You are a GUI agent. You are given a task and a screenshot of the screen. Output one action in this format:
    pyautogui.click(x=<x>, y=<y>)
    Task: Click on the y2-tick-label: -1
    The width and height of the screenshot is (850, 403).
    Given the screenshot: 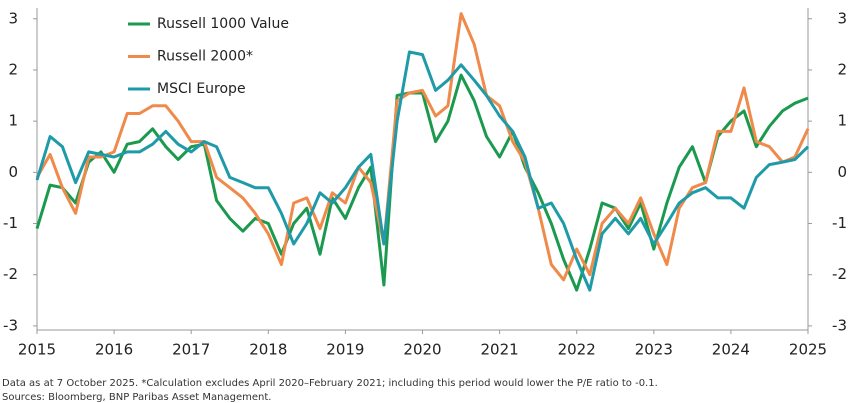 What is the action you would take?
    pyautogui.click(x=839, y=223)
    